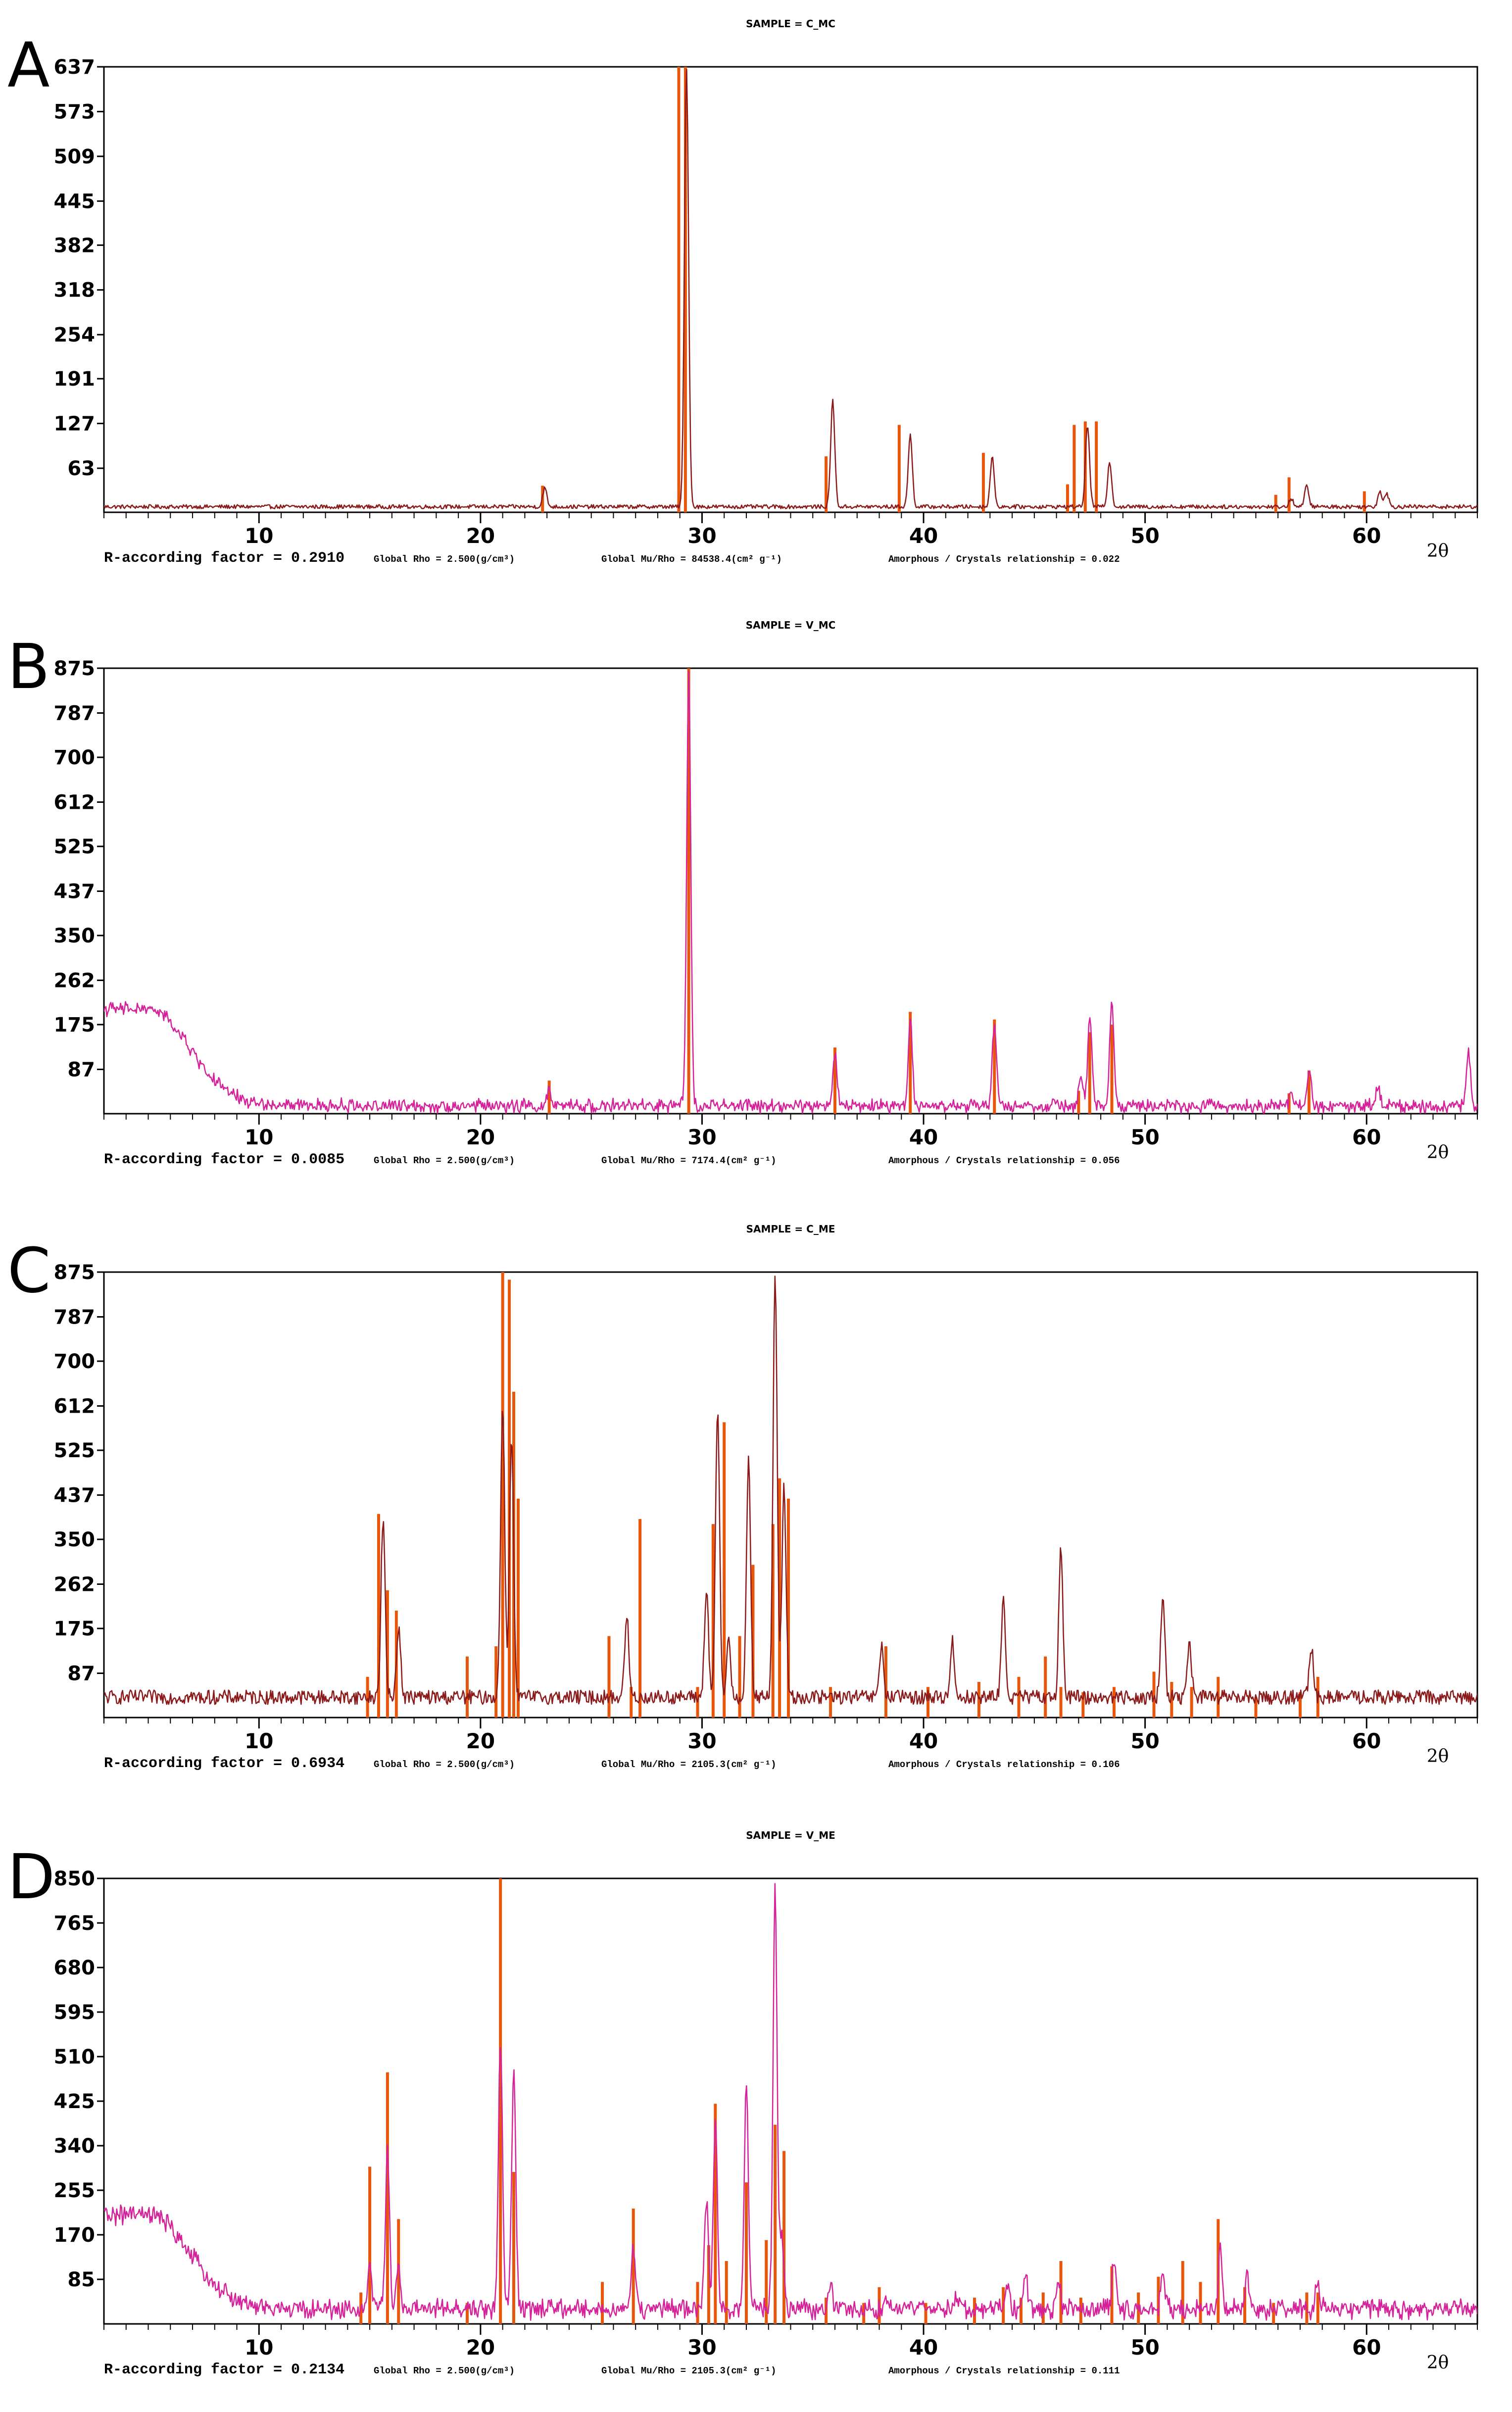 The image size is (1512, 2412). I want to click on y-tick-label: 170, so click(75, 2235).